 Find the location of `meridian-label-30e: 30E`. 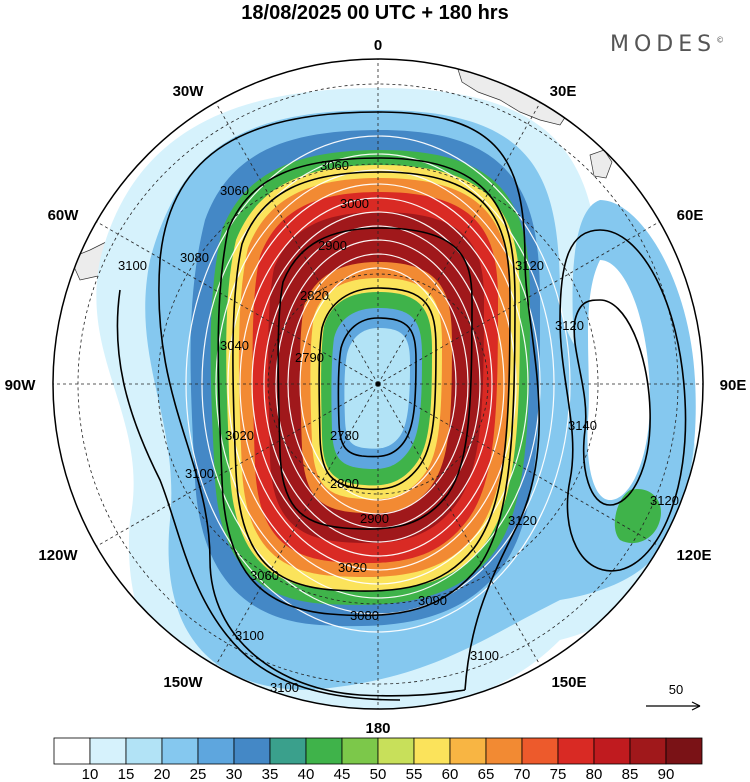

meridian-label-30e: 30E is located at coordinates (563, 91).